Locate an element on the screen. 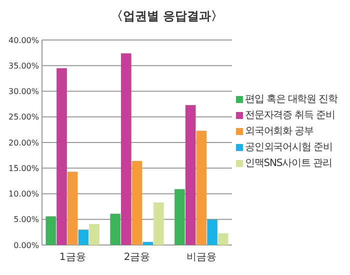 The image size is (350, 275). x-tick-label: 1금융 is located at coordinates (72, 257).